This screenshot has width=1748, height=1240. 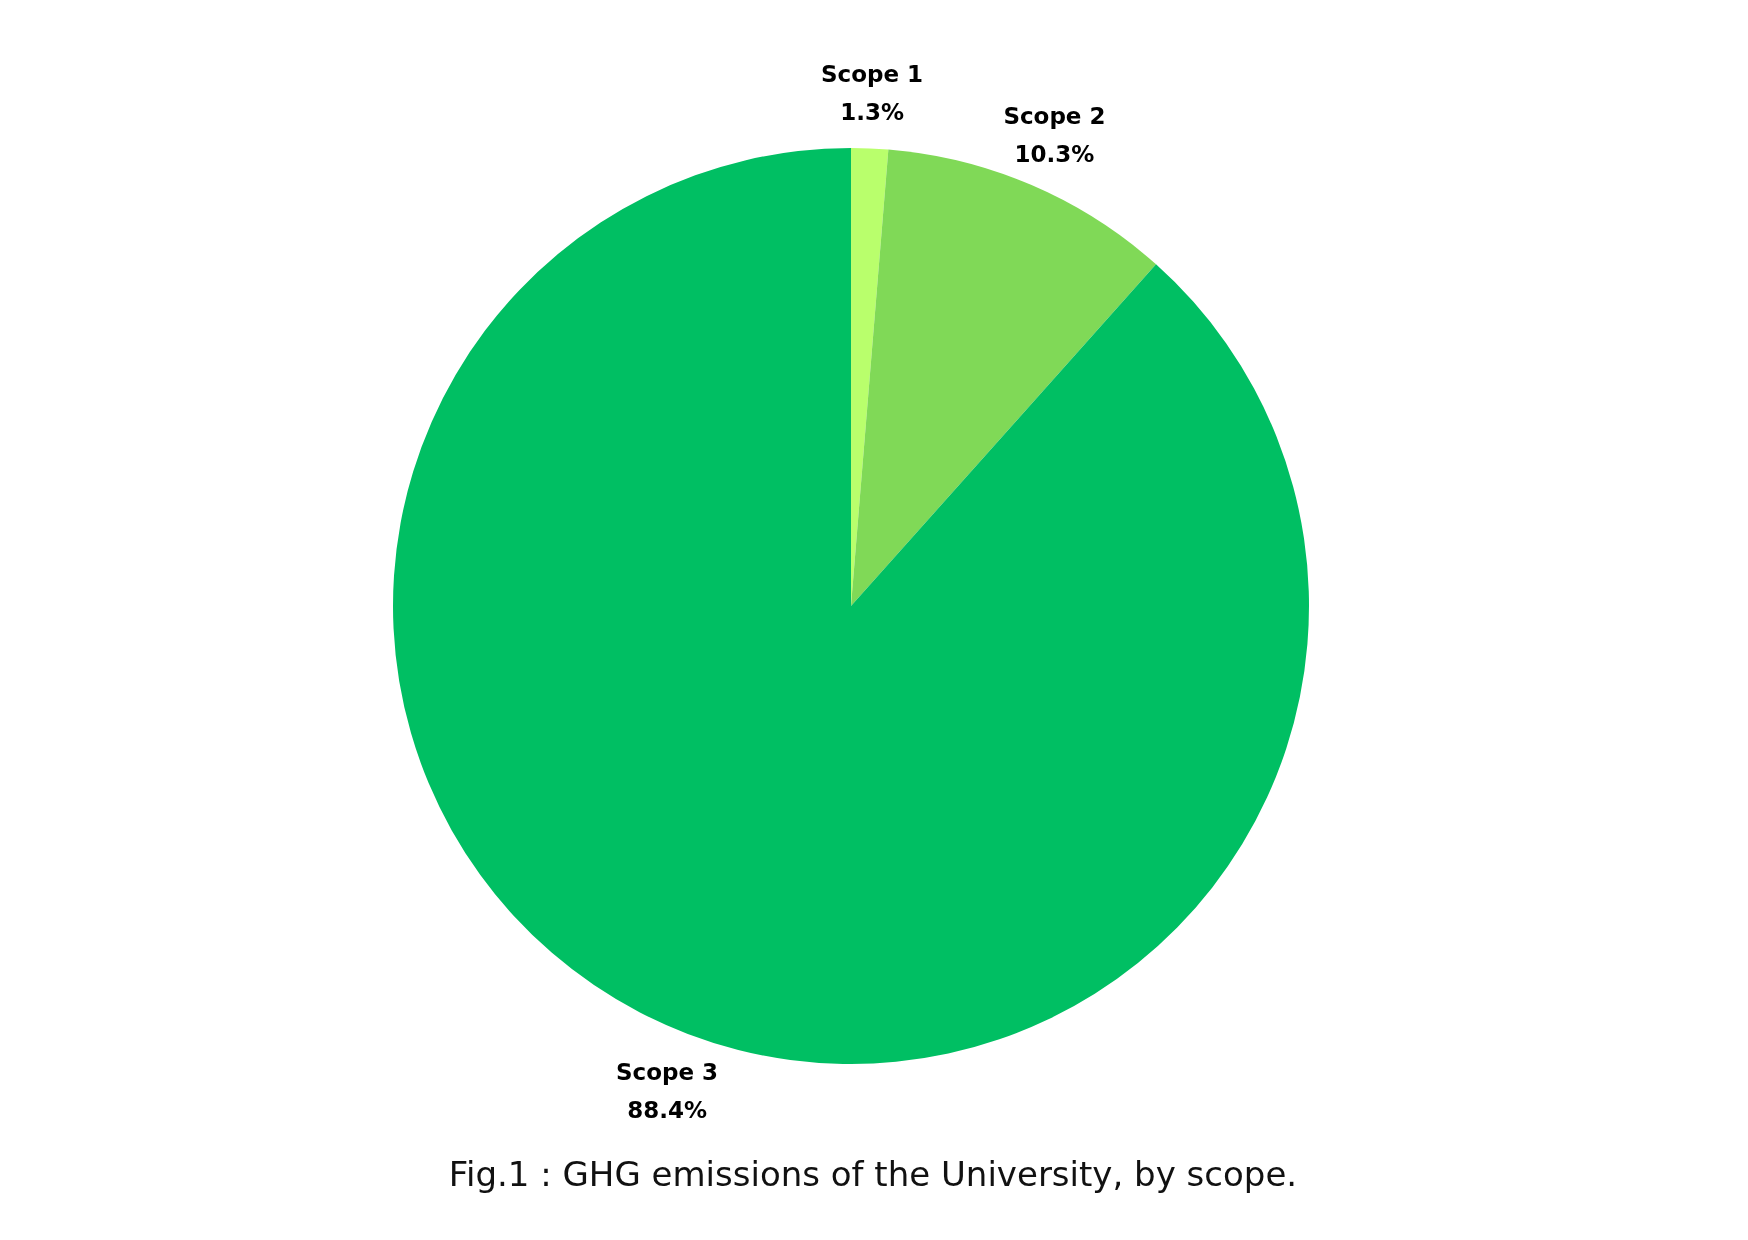 I want to click on data-label: 10.3%, so click(x=1054, y=153).